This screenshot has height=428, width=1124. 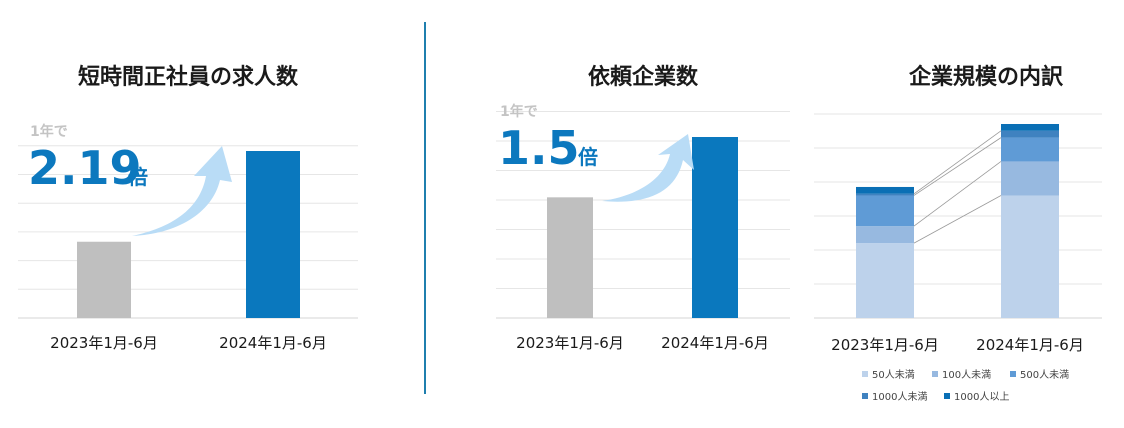 What do you see at coordinates (981, 397) in the screenshot?
I see `legend-label: 1000人以上` at bounding box center [981, 397].